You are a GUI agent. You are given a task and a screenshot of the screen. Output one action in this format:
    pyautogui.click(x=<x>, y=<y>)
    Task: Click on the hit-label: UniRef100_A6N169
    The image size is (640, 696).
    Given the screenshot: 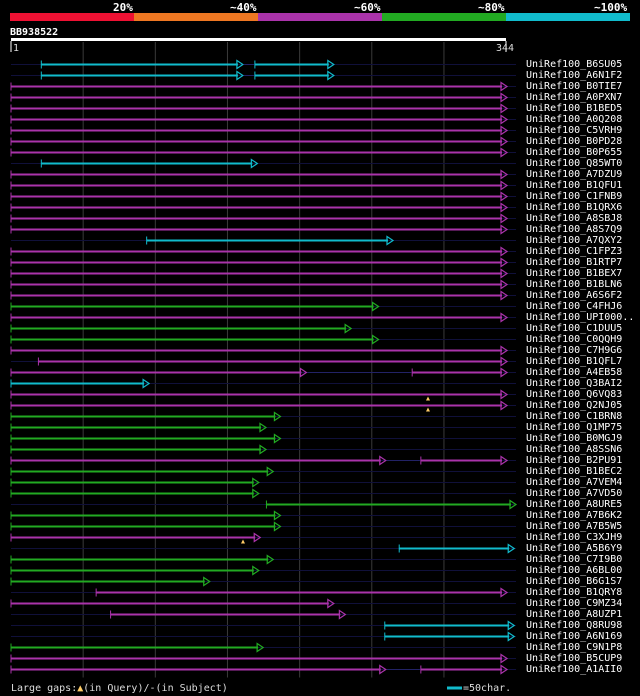 What is the action you would take?
    pyautogui.click(x=574, y=636)
    